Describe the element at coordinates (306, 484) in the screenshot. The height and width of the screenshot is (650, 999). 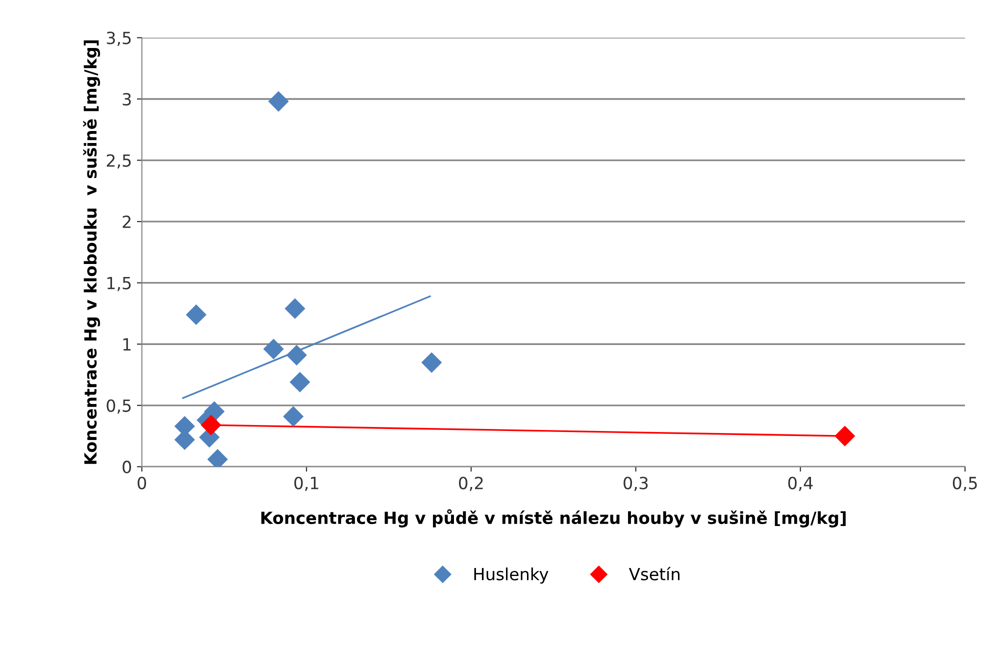
I see `x-tick-label: 0,1` at that location.